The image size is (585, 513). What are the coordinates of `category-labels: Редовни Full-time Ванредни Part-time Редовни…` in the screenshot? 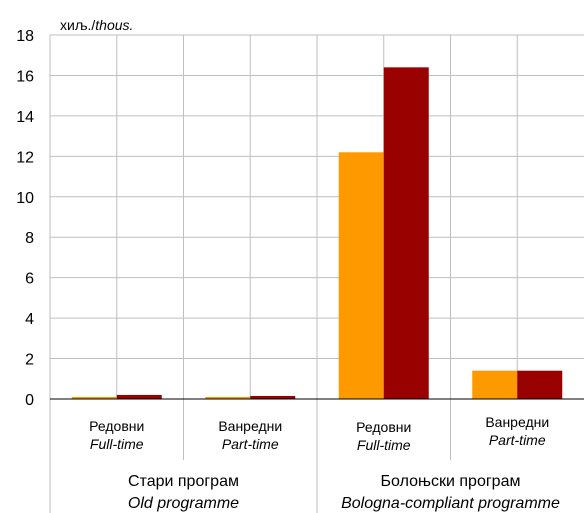 It's located at (319, 433).